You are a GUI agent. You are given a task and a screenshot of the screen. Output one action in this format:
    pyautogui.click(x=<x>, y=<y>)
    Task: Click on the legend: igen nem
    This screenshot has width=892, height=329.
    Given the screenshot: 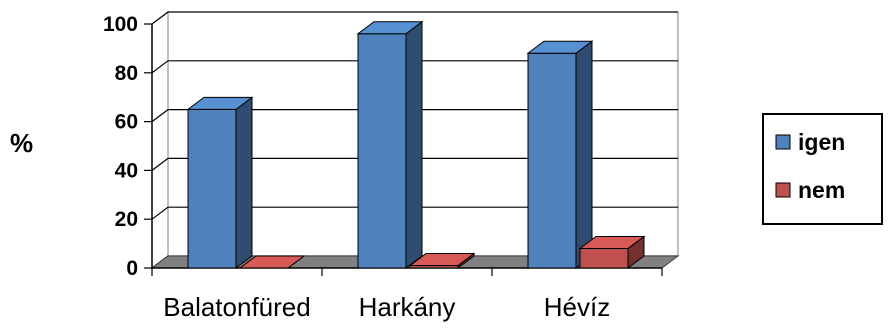 What is the action you would take?
    pyautogui.click(x=822, y=169)
    